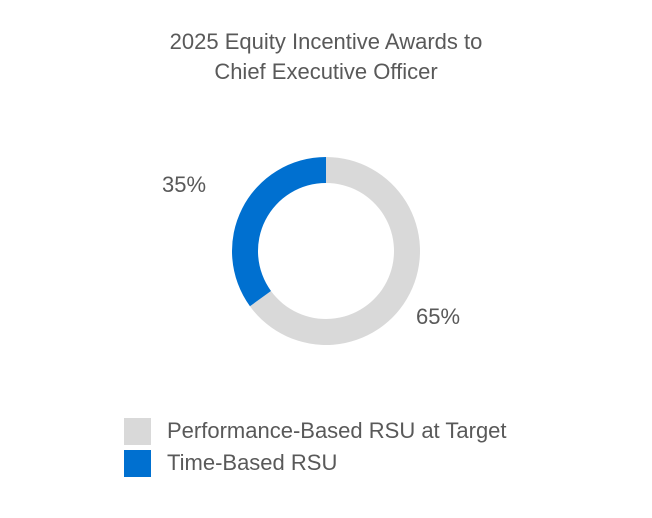 This screenshot has width=652, height=518. What do you see at coordinates (337, 430) in the screenshot?
I see `legend-label-performance-rsu: Performance-Based RSU at Target` at bounding box center [337, 430].